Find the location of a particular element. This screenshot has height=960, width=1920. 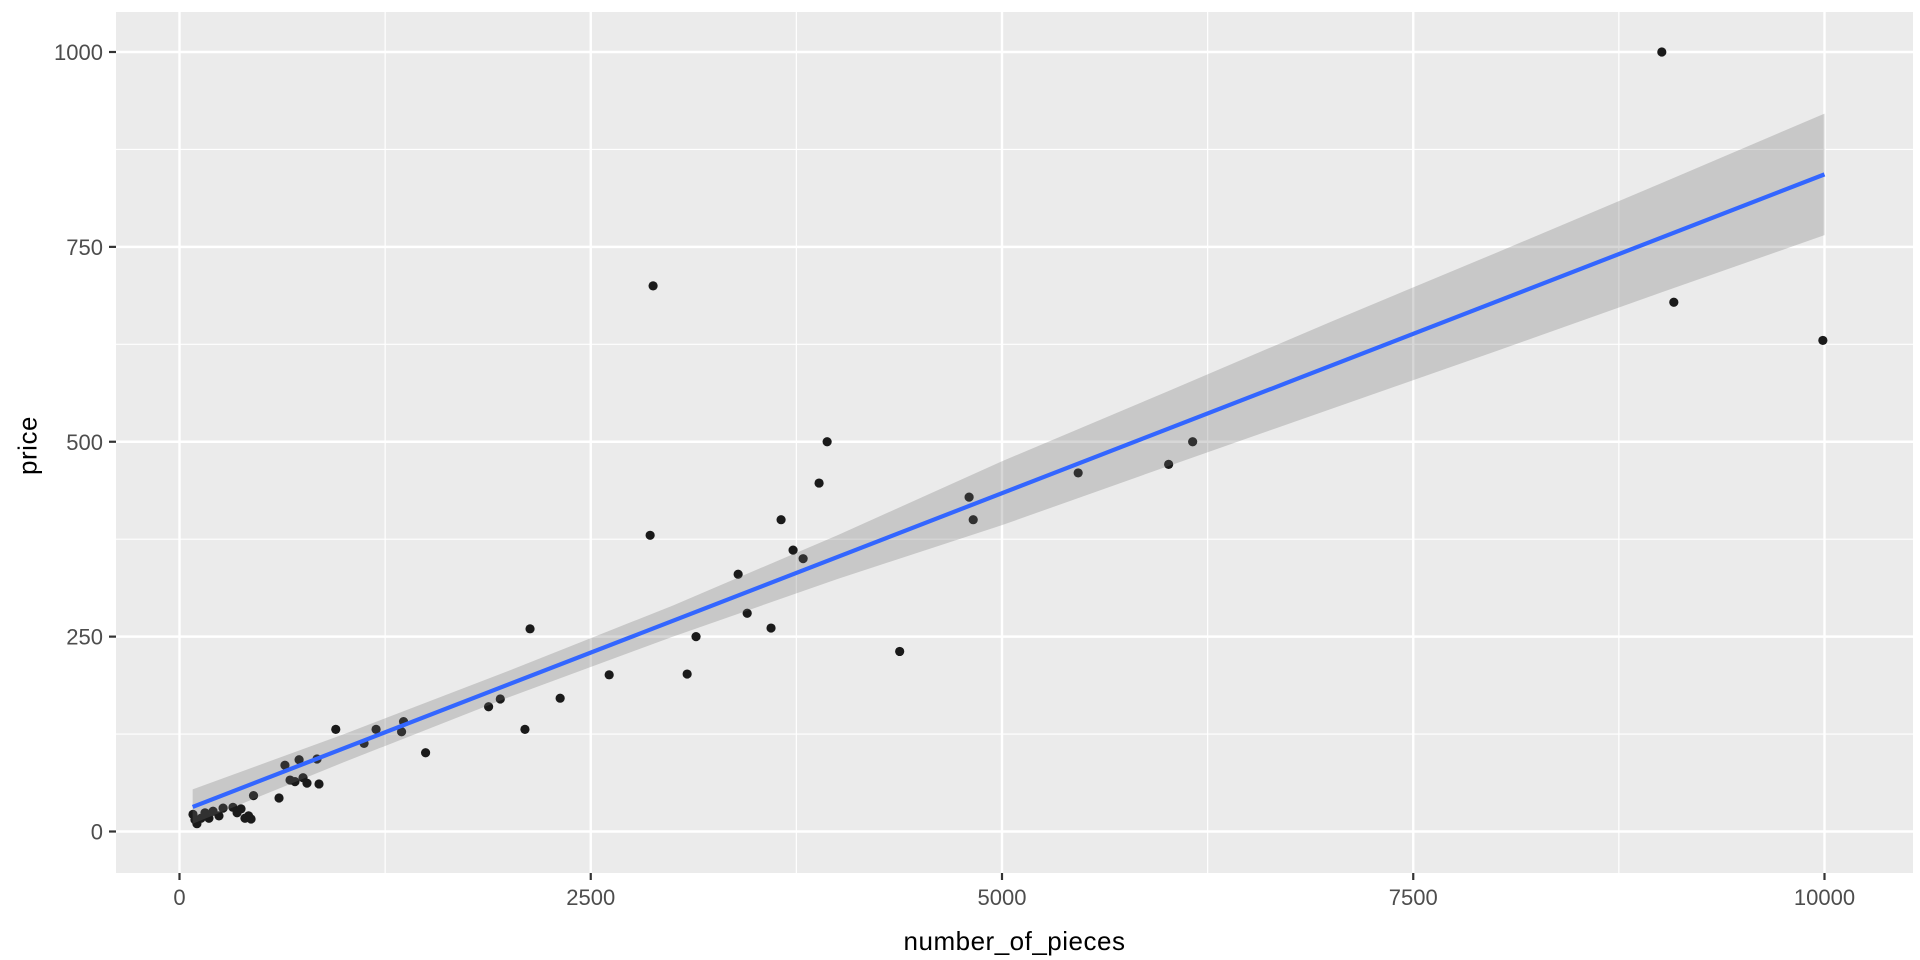

x-tick-label: 0 is located at coordinates (179, 897).